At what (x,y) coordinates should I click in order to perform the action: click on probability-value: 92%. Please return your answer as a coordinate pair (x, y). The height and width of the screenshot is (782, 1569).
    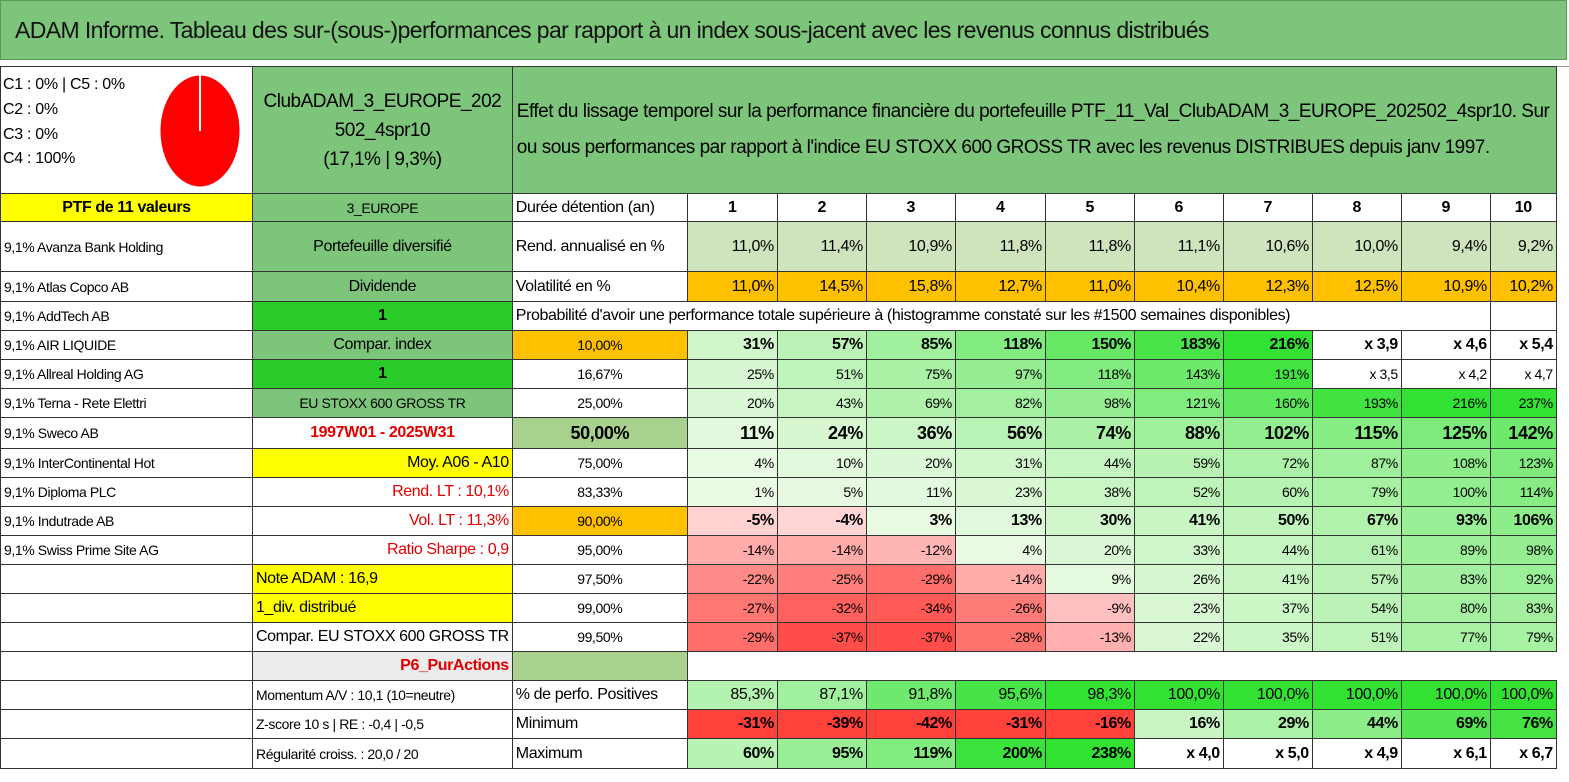
    Looking at the image, I should click on (1523, 579).